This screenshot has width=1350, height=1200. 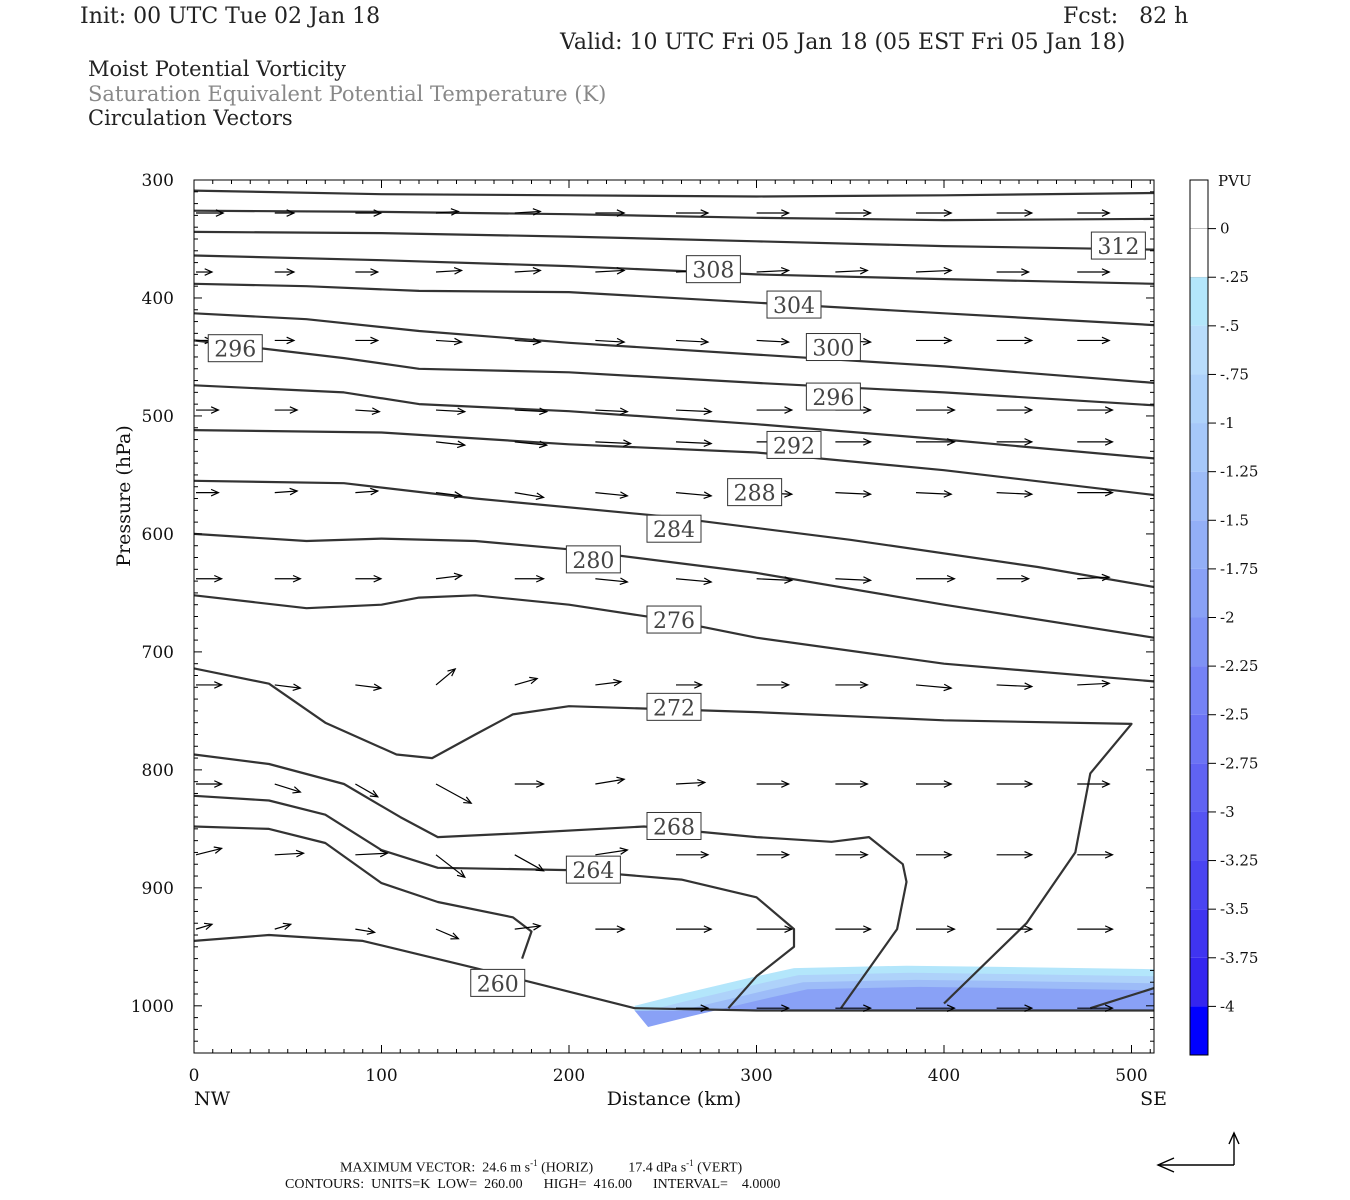 I want to click on contour-label-308: 308, so click(x=713, y=269).